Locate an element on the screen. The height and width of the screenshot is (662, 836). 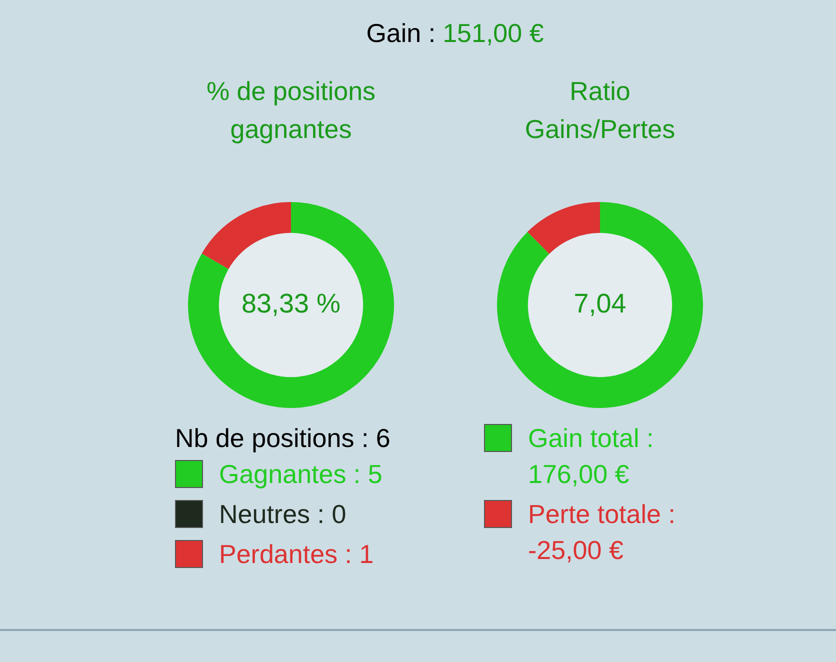
legend-label: Gain total : 176,00 € is located at coordinates (591, 456).